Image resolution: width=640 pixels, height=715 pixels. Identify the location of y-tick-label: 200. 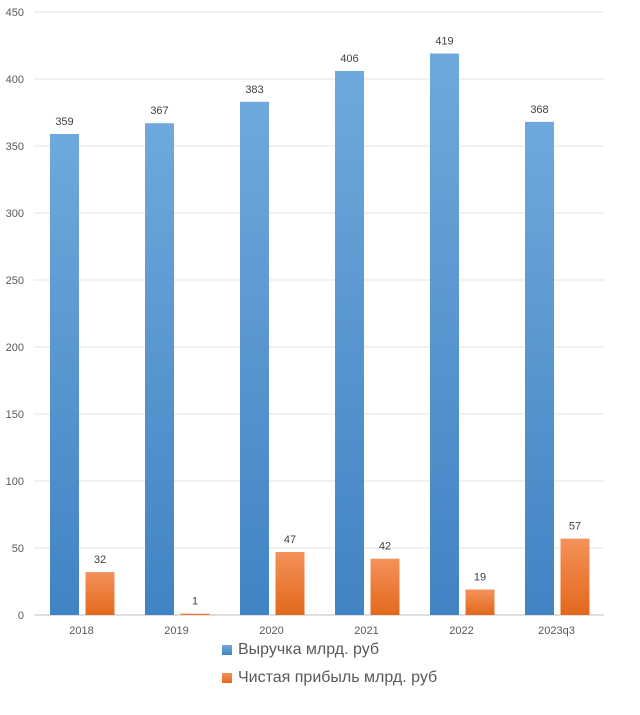
(15, 348).